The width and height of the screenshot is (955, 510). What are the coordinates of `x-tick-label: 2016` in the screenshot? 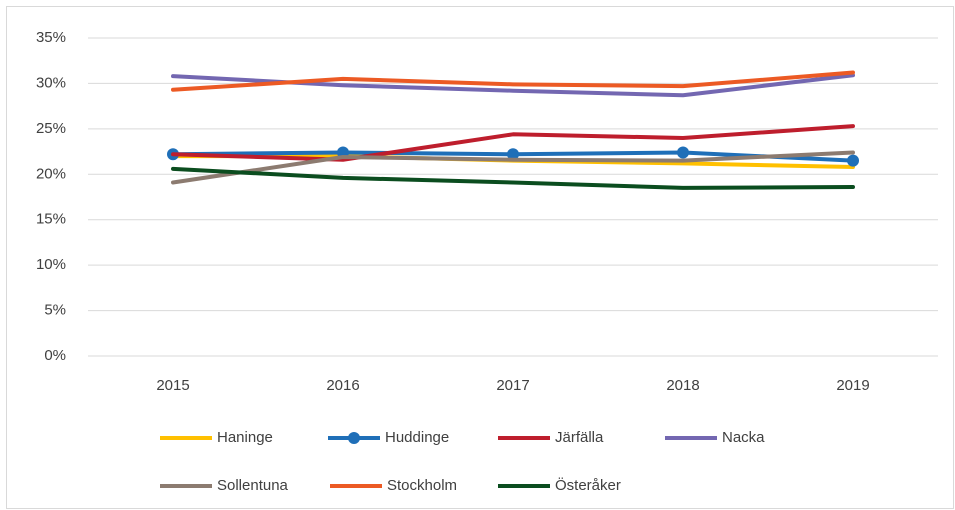 It's located at (342, 385).